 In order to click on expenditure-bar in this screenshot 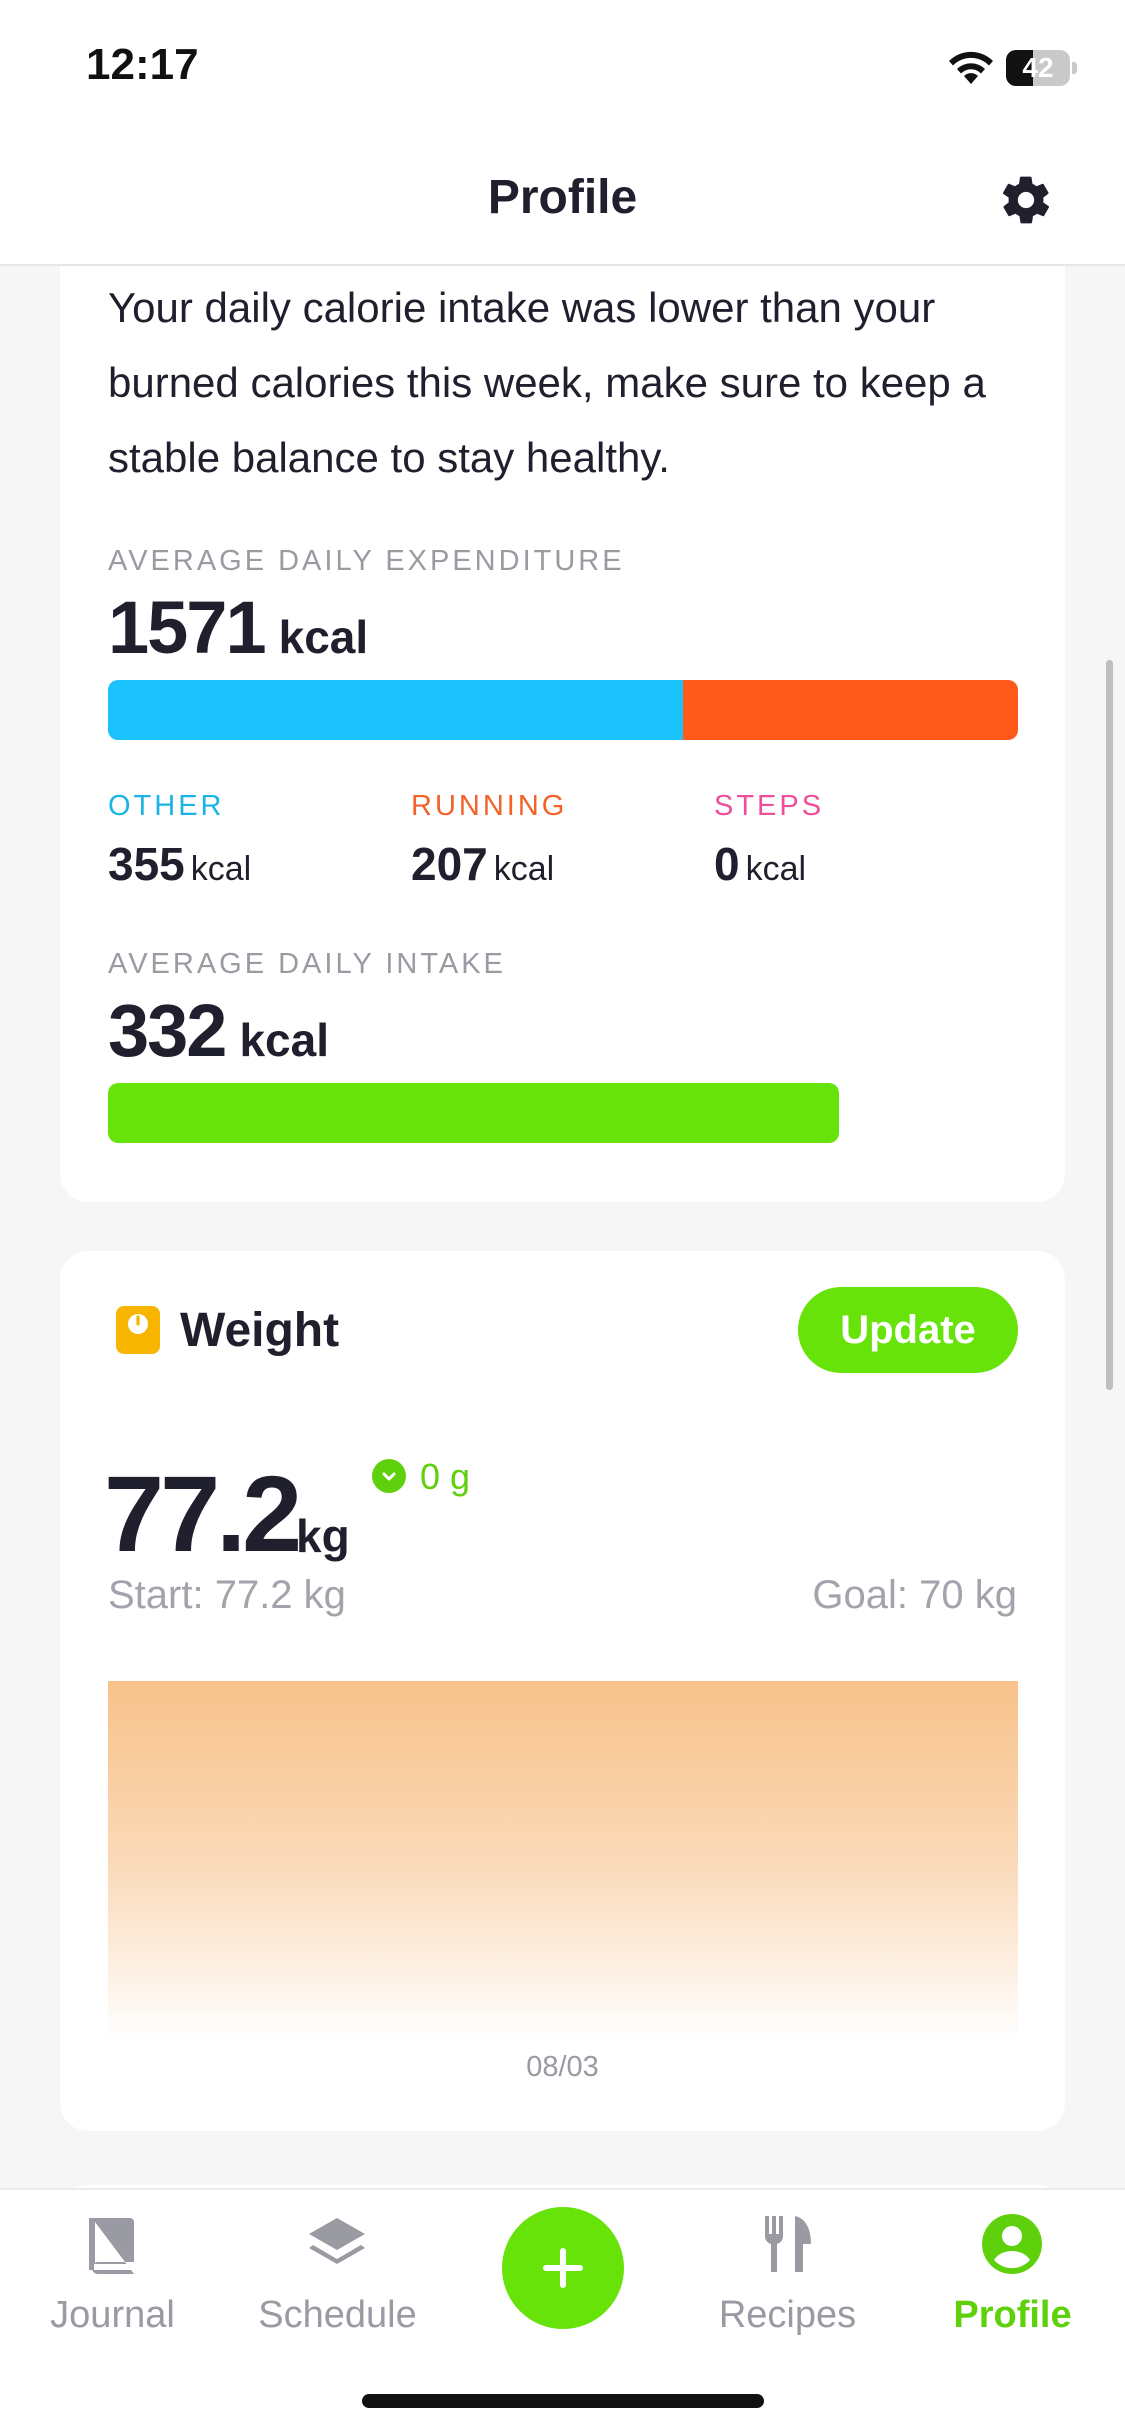, I will do `click(563, 710)`.